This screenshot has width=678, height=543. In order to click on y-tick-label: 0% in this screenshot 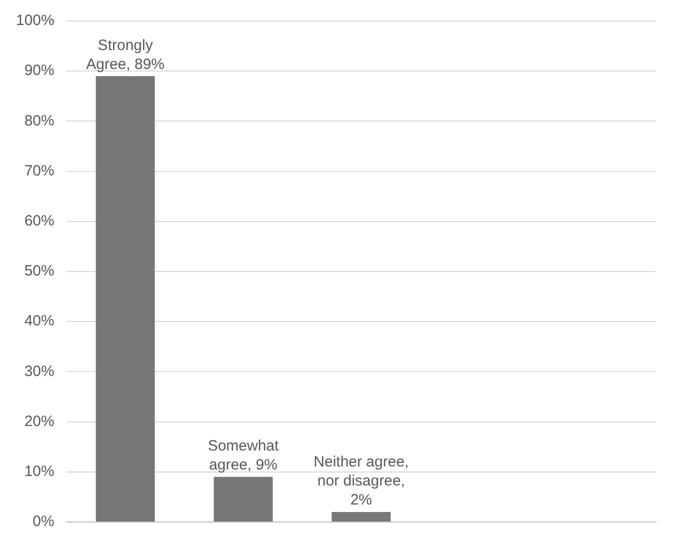, I will do `click(43, 521)`.